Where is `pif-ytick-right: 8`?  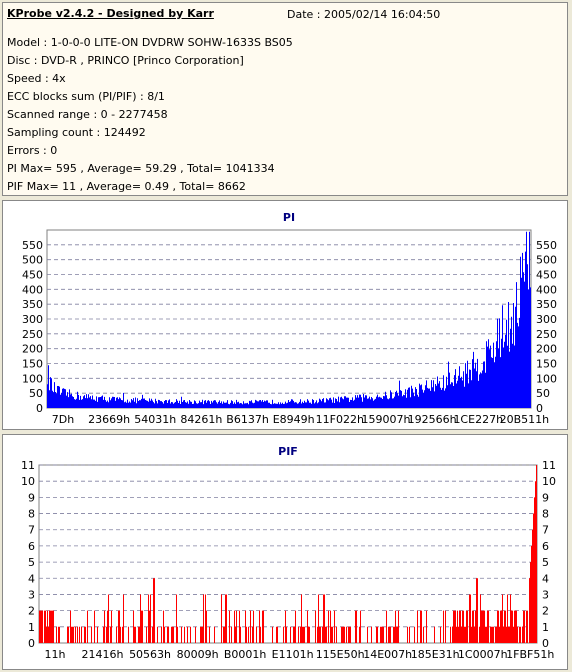 pif-ytick-right: 8 is located at coordinates (545, 514).